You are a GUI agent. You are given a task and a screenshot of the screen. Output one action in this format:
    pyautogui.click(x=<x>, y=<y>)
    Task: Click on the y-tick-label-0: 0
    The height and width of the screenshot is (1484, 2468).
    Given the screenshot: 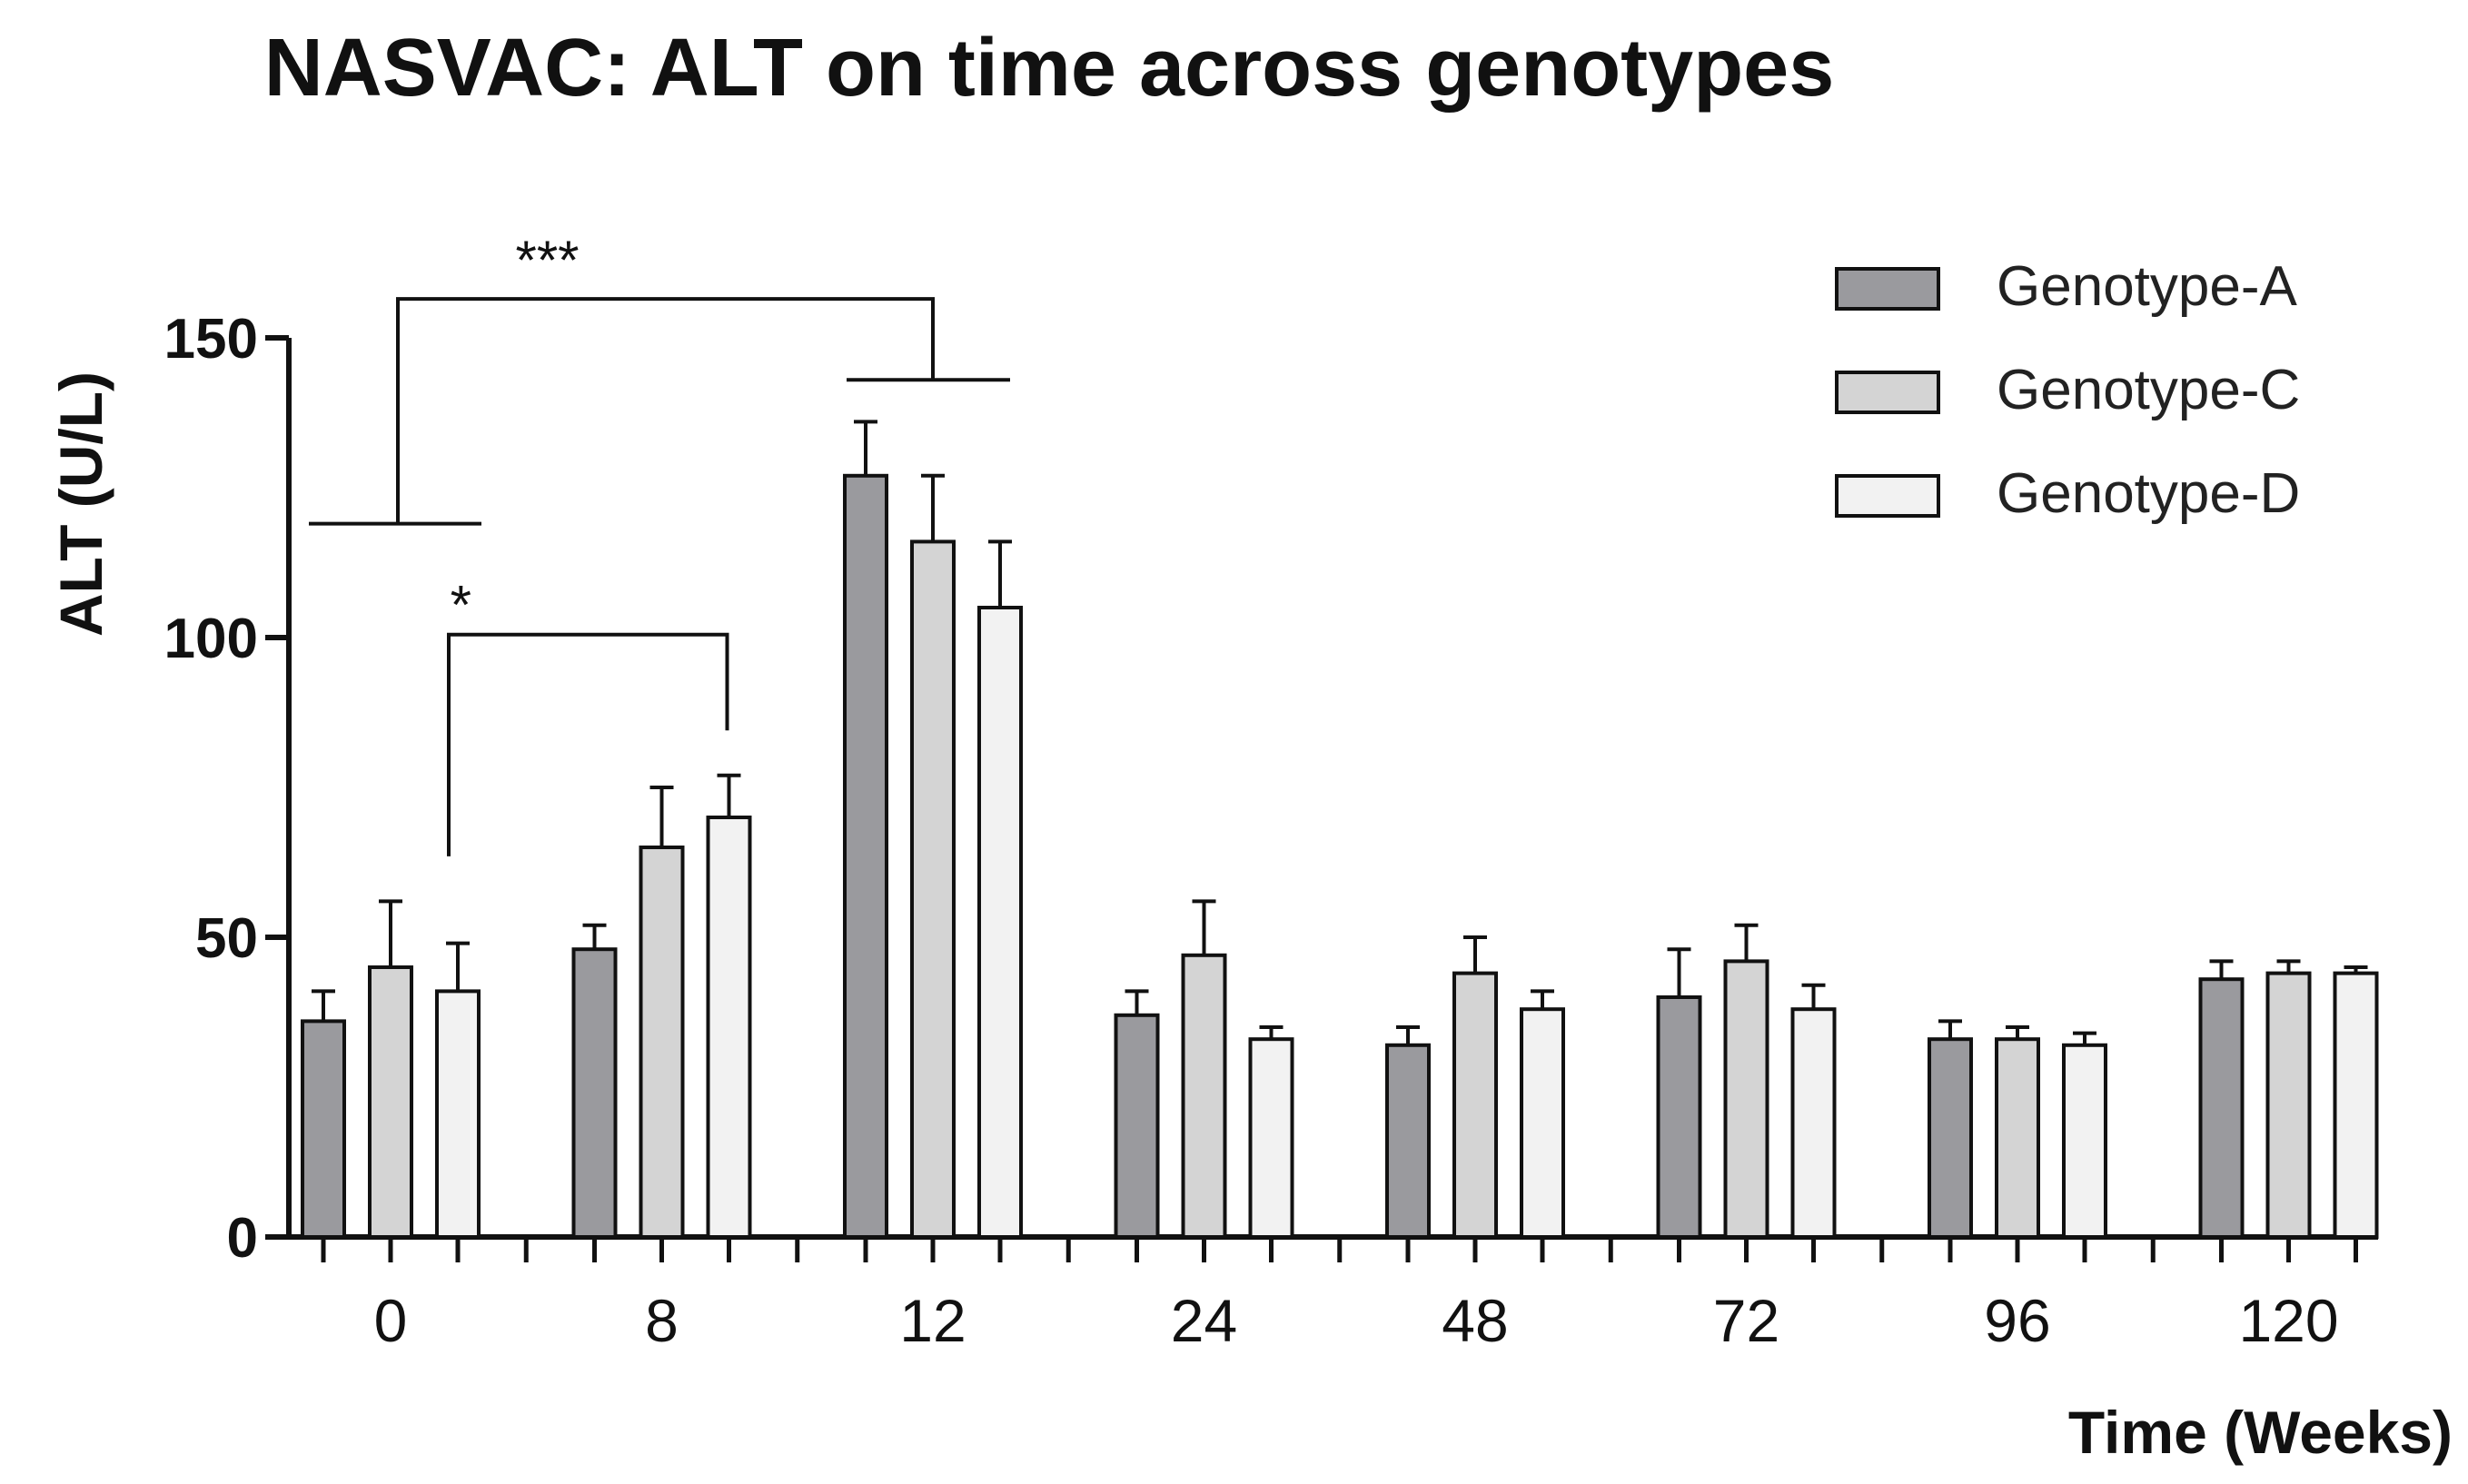 What is the action you would take?
    pyautogui.click(x=243, y=1238)
    